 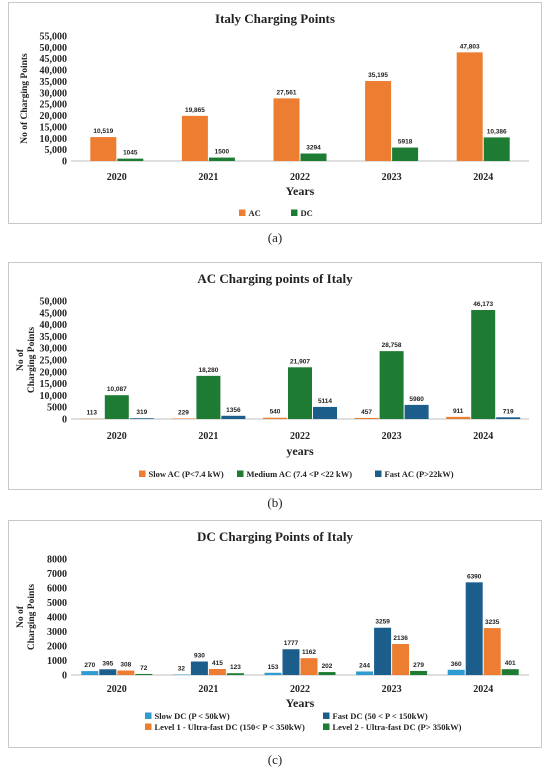 I want to click on data-label: 10,386, so click(x=497, y=131).